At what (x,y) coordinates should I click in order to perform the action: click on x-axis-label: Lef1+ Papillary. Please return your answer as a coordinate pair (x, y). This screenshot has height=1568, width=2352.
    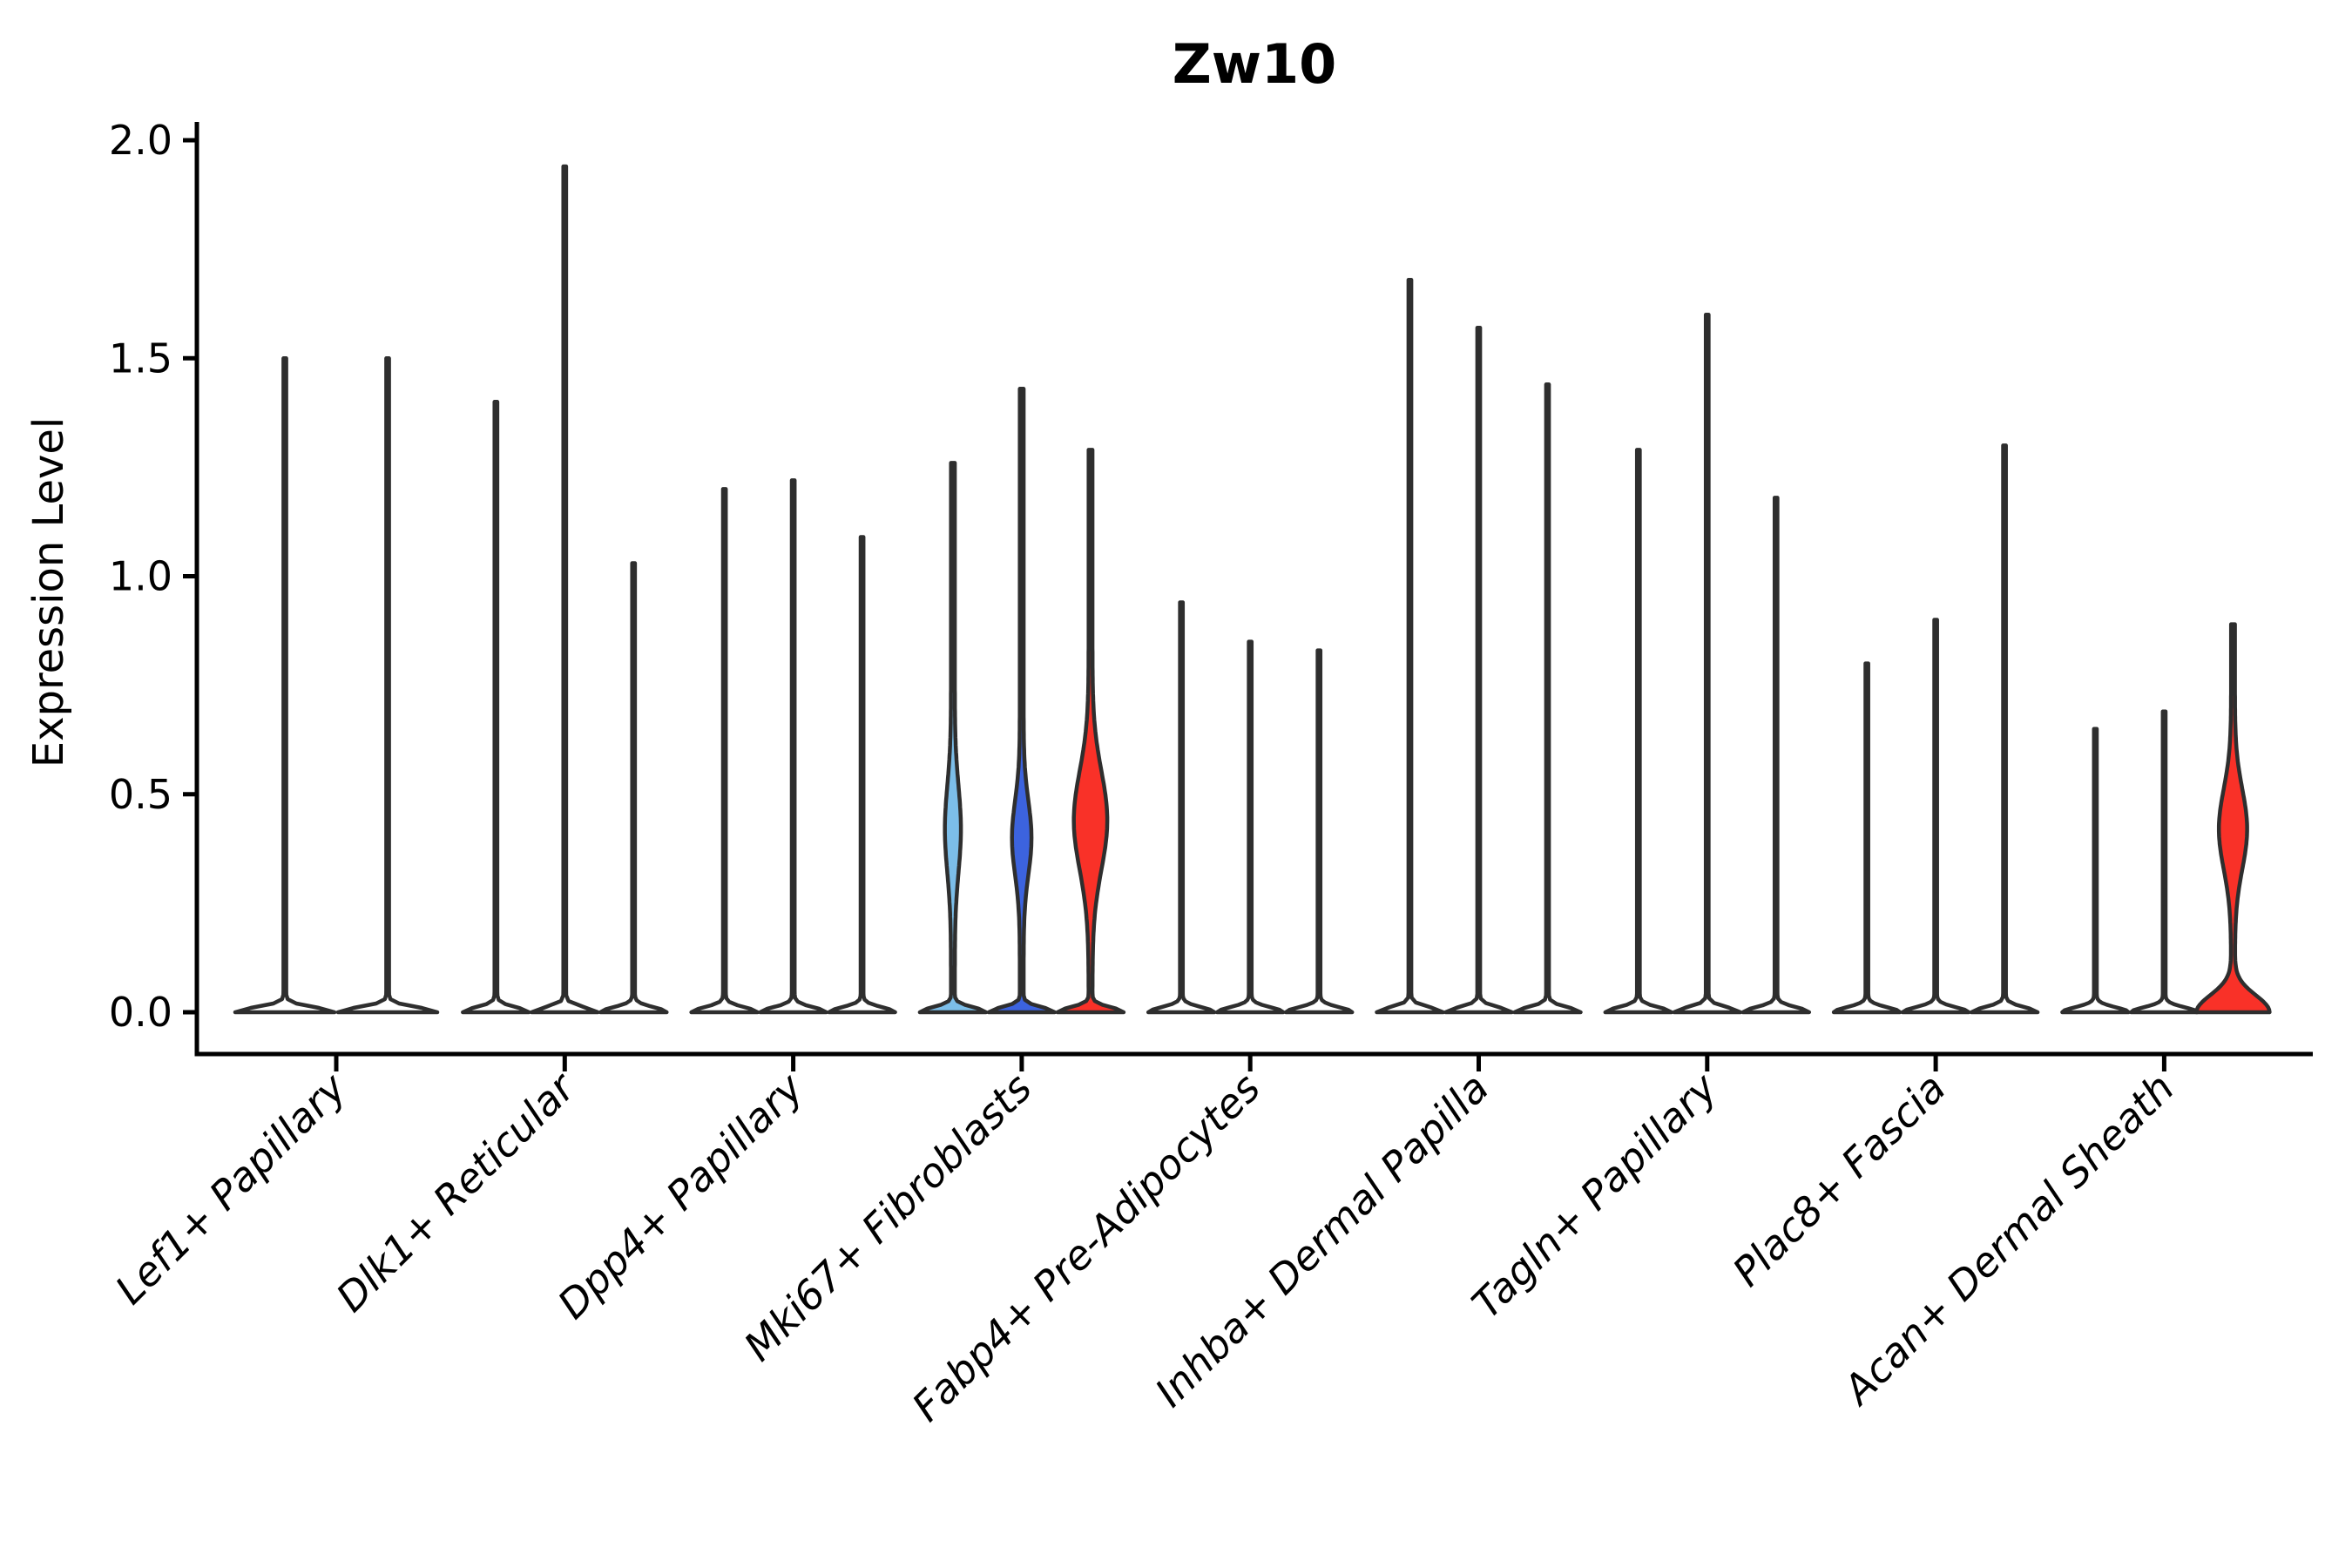
    Looking at the image, I should click on (230, 1188).